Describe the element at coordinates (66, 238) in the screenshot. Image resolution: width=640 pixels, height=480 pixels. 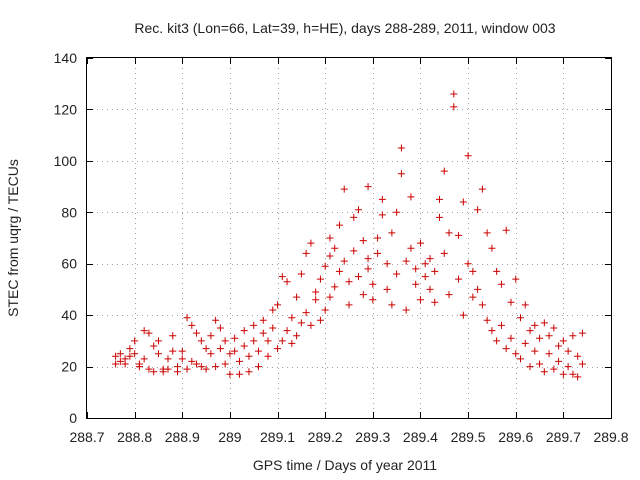
I see `y-tick-labels: 0 20 40 60 80 100 120 140` at that location.